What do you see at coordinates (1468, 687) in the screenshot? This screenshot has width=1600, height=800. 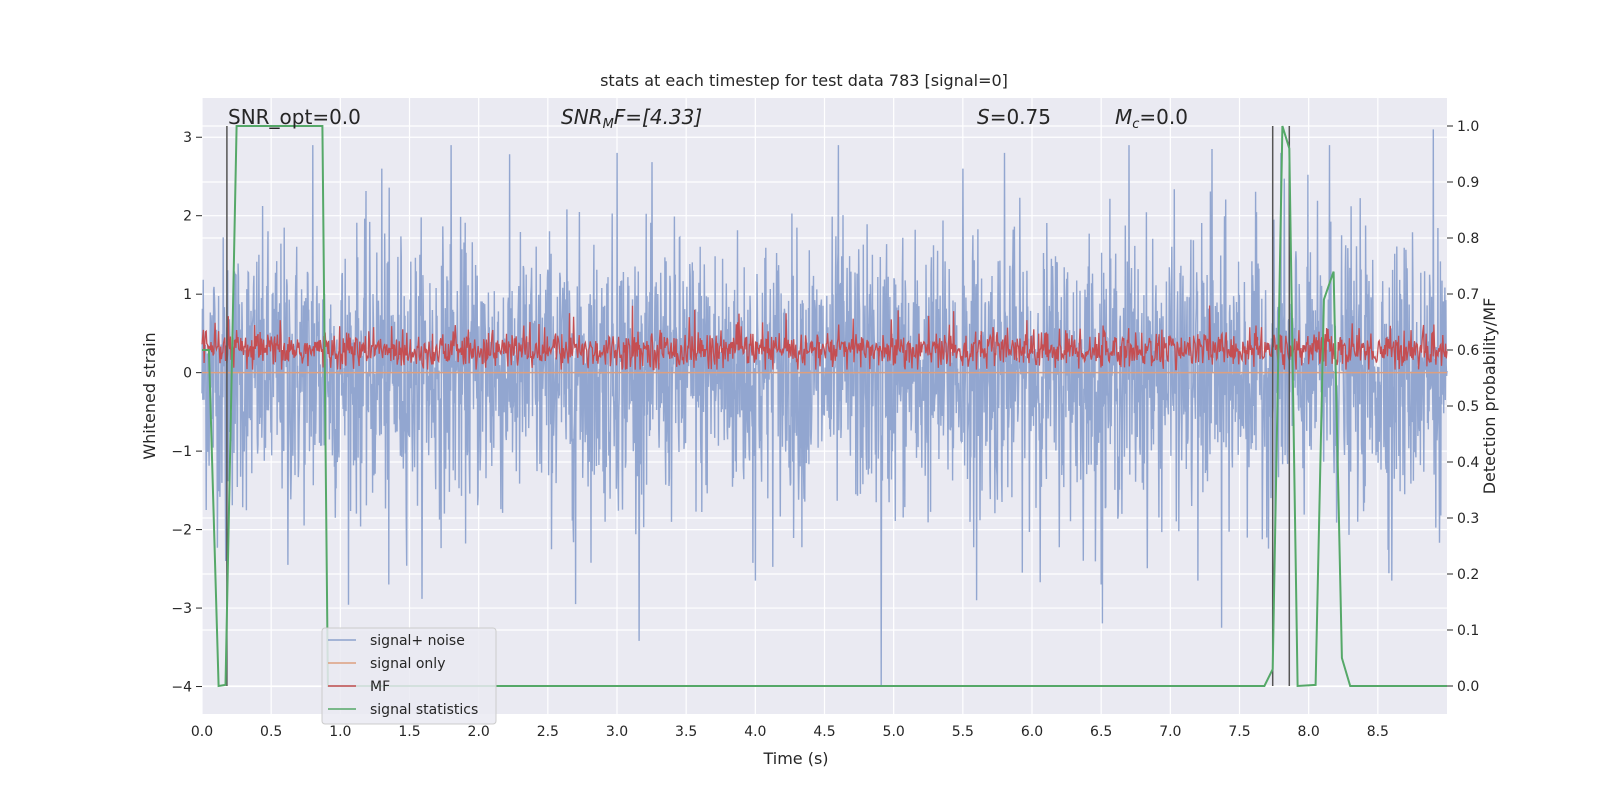 I see `y2-tick-label: 0.0` at bounding box center [1468, 687].